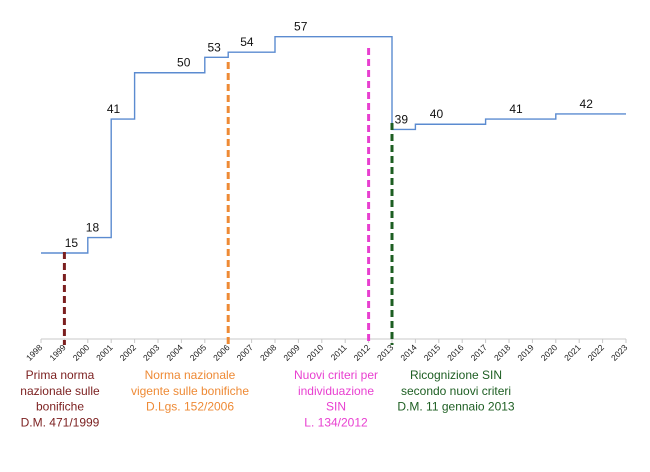 The image size is (650, 472). Describe the element at coordinates (336, 422) in the screenshot. I see `annotation-line: L. 134/2012` at that location.